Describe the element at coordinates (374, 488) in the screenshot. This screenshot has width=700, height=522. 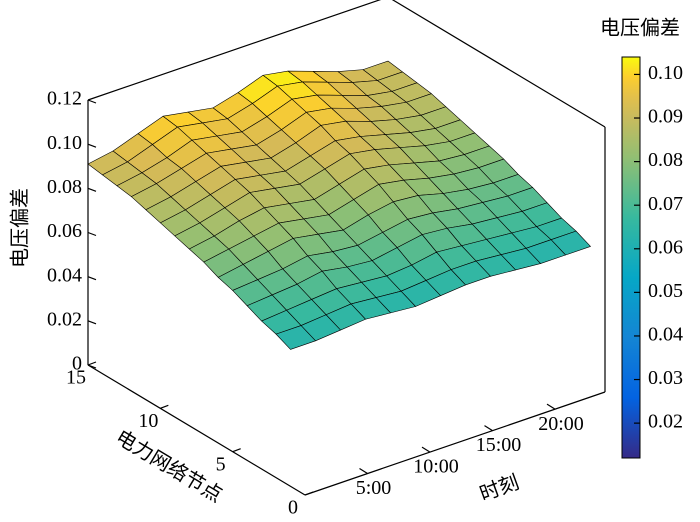
I see `x-tick-label: 5:00` at that location.